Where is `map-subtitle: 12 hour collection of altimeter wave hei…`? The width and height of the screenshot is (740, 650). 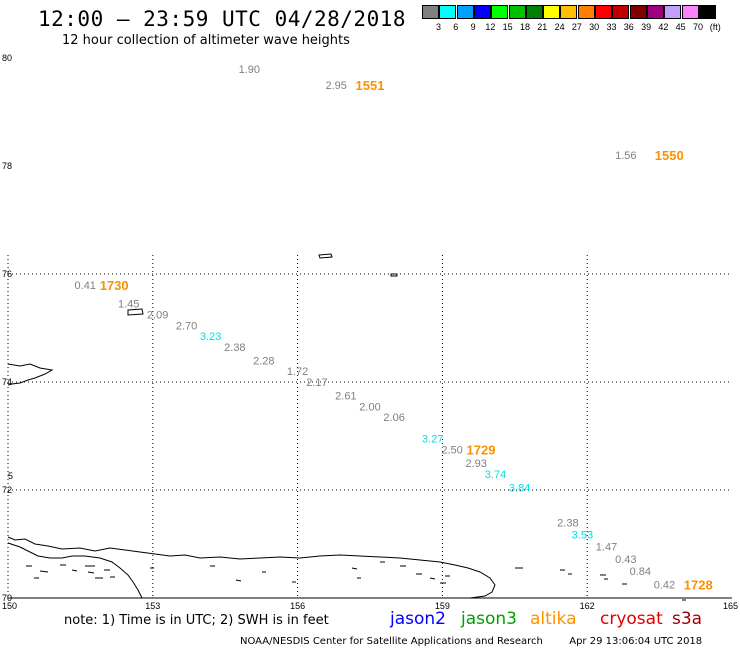
map-subtitle: 12 hour collection of altimeter wave hei… is located at coordinates (206, 40).